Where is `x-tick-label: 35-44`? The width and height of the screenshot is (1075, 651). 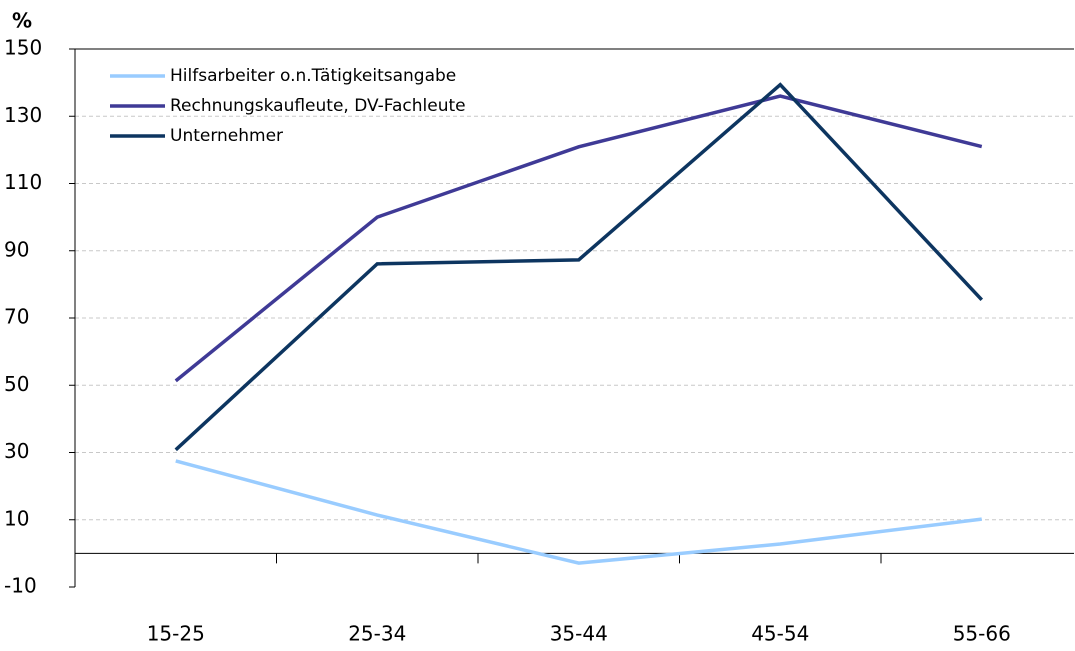
x-tick-label: 35-44 is located at coordinates (579, 634).